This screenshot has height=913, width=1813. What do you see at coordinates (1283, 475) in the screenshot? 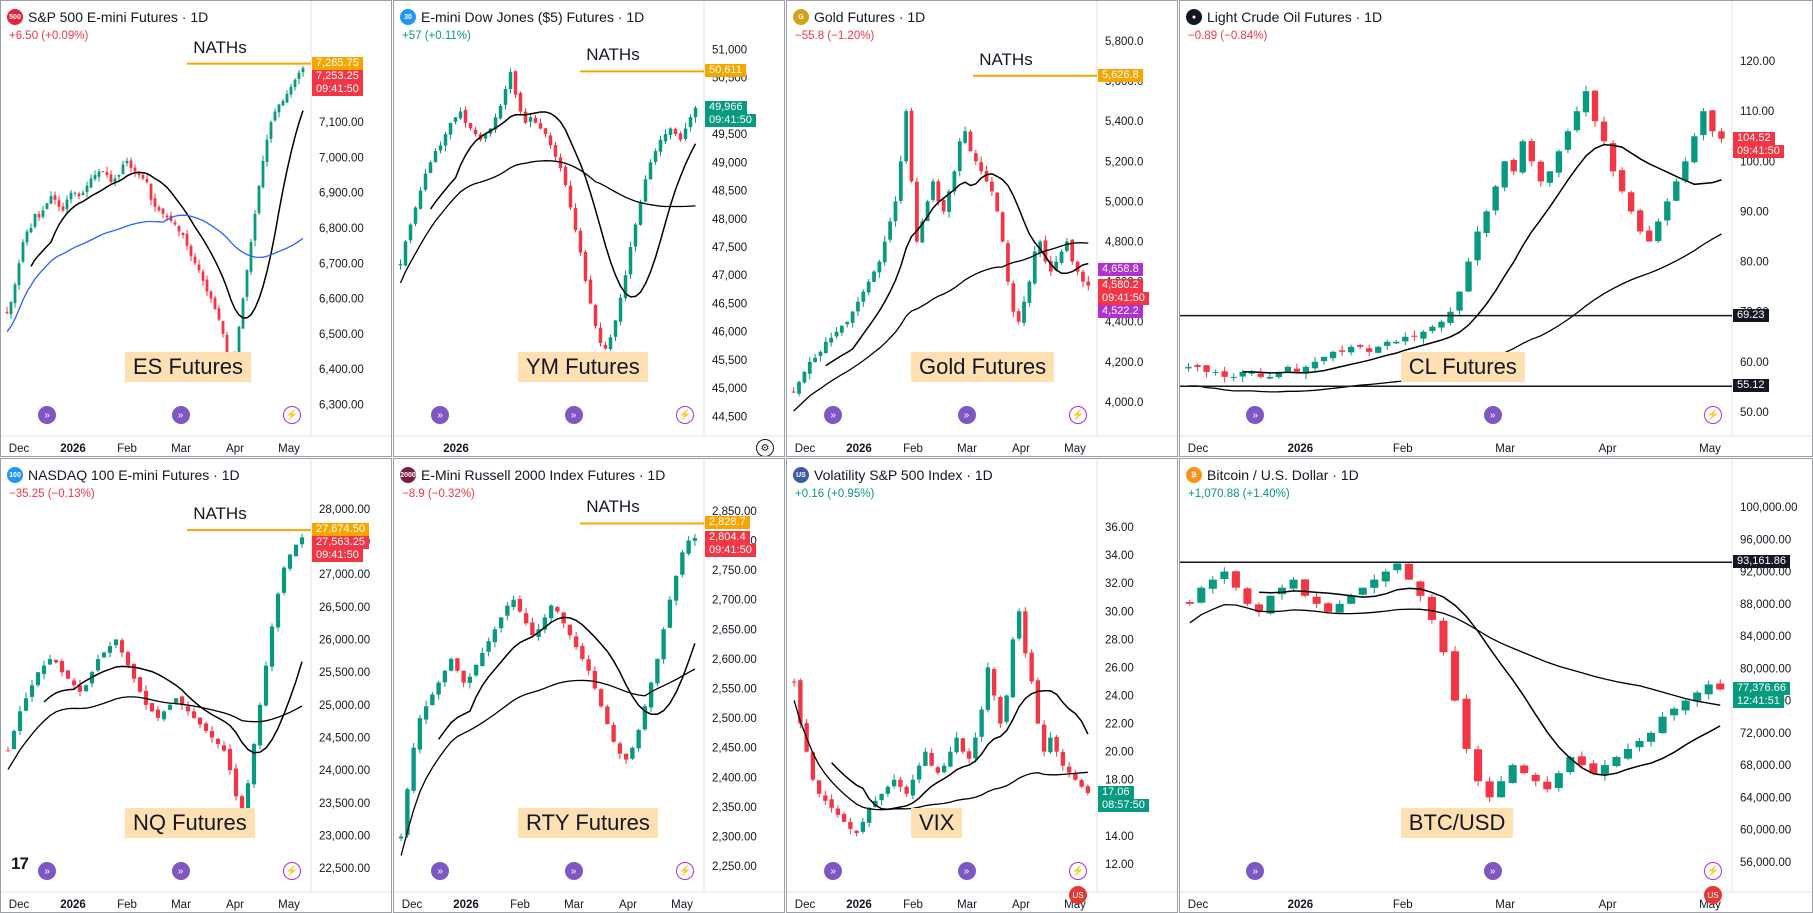
I see `symbol-title: Bitcoin / U.S. Dollar · 1D` at bounding box center [1283, 475].